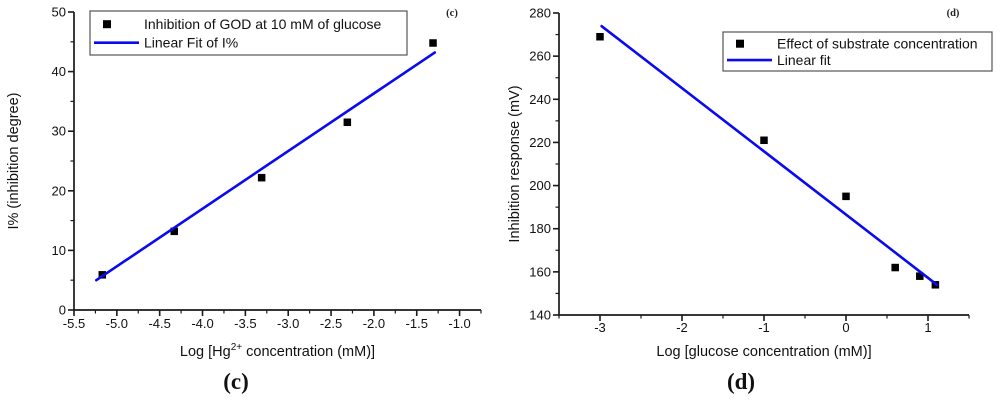 Image resolution: width=1000 pixels, height=405 pixels. What do you see at coordinates (374, 323) in the screenshot?
I see `x-tick-label: -2.0` at bounding box center [374, 323].